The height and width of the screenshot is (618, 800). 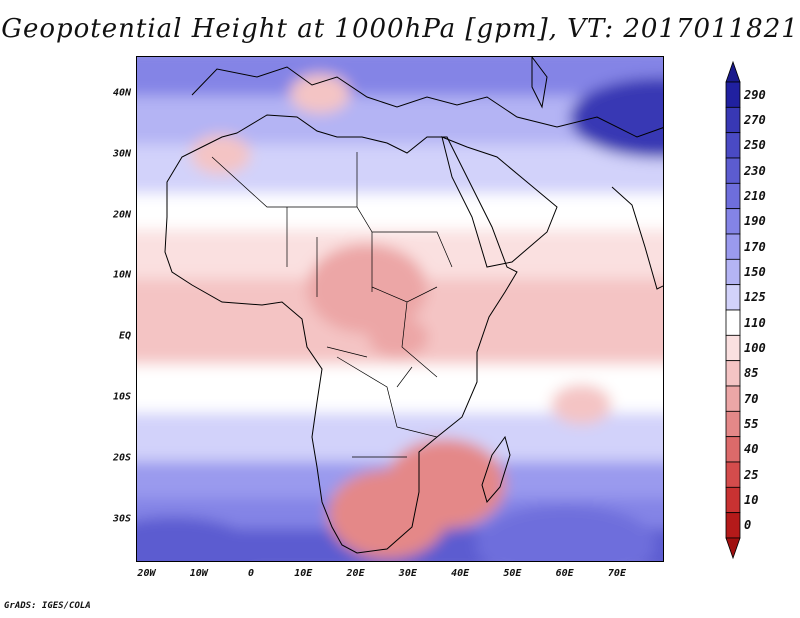 I want to click on colorbar-level-label: 55, so click(x=751, y=424).